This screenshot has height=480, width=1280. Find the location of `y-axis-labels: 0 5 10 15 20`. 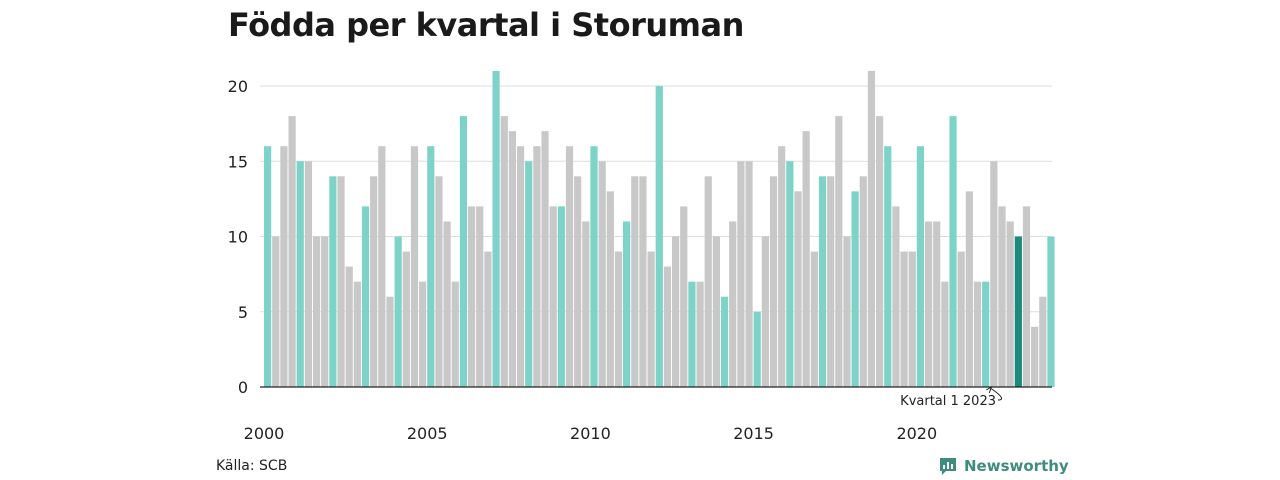

y-axis-labels: 0 5 10 15 20 is located at coordinates (238, 237).